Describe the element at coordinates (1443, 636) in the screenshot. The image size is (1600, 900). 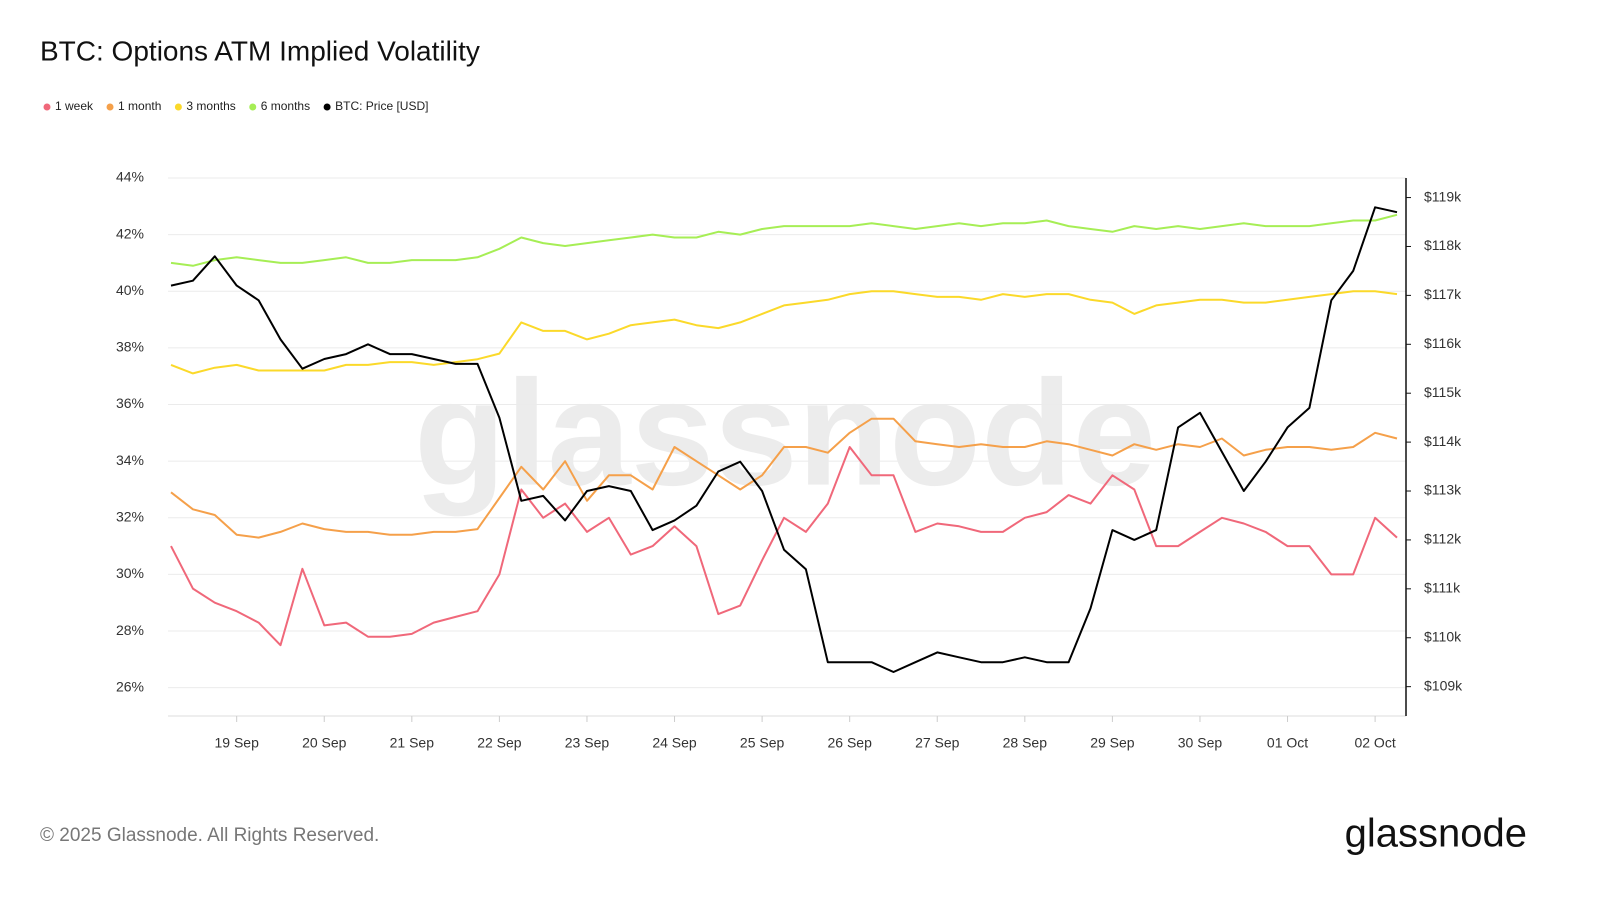
I see `y2-tick-label: $110k` at that location.